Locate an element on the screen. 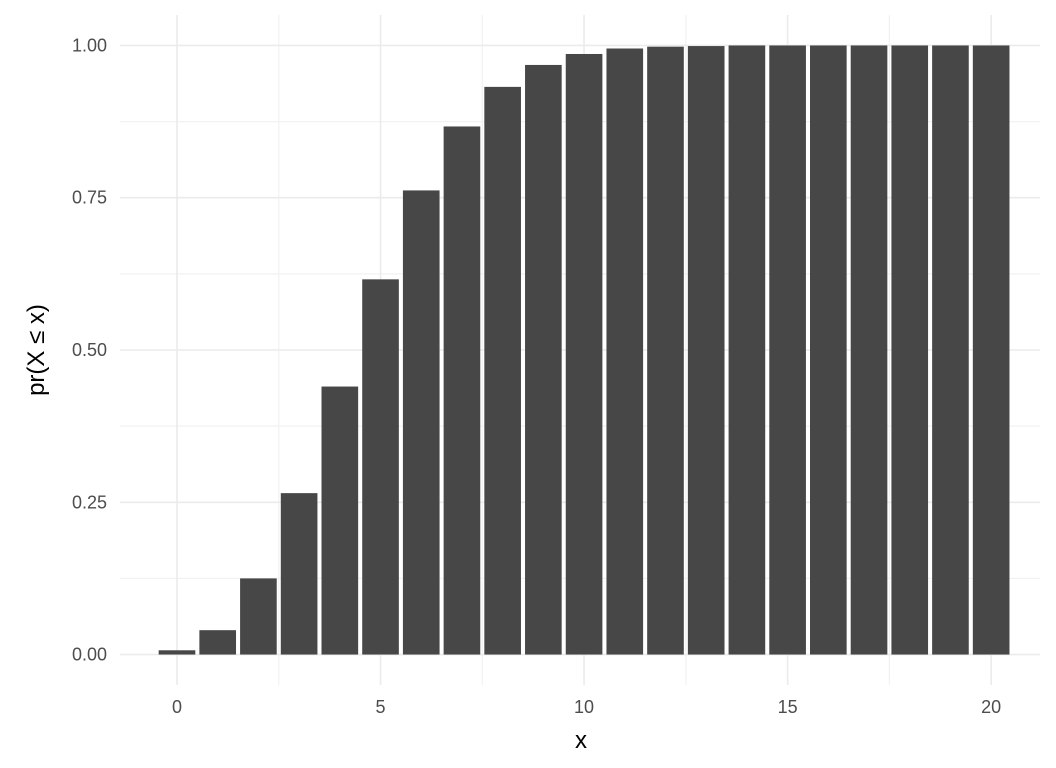 The height and width of the screenshot is (768, 1056). y-axis-title: pr(X ≤ x) is located at coordinates (36, 350).